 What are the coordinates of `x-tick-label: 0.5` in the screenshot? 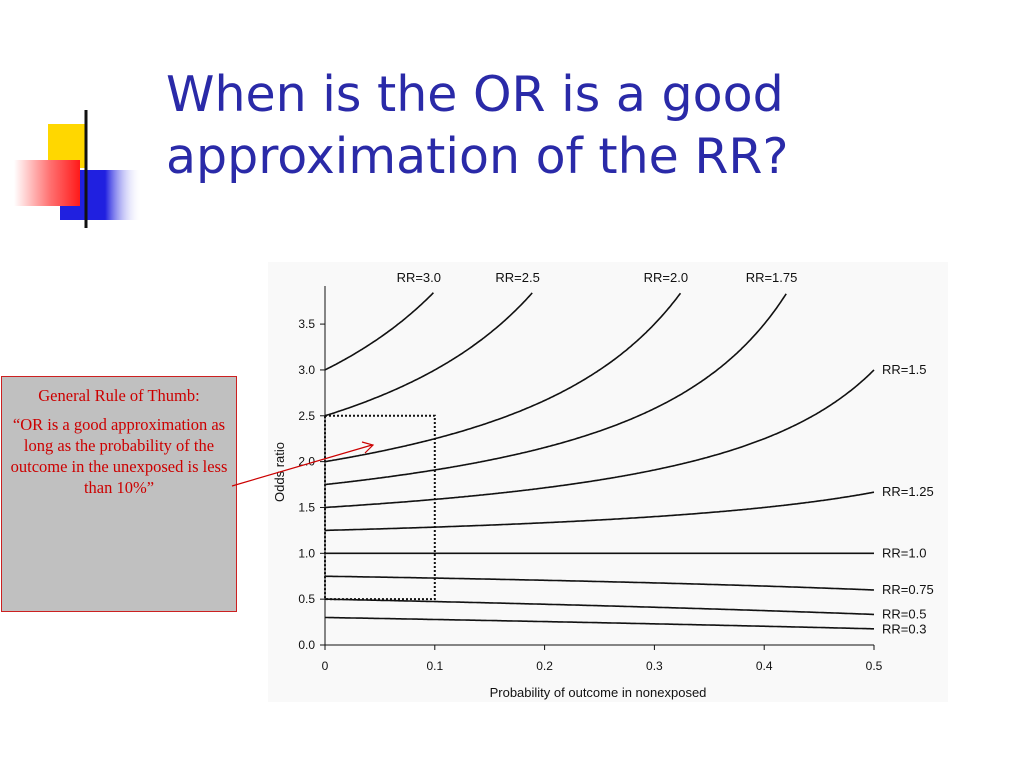 It's located at (874, 666).